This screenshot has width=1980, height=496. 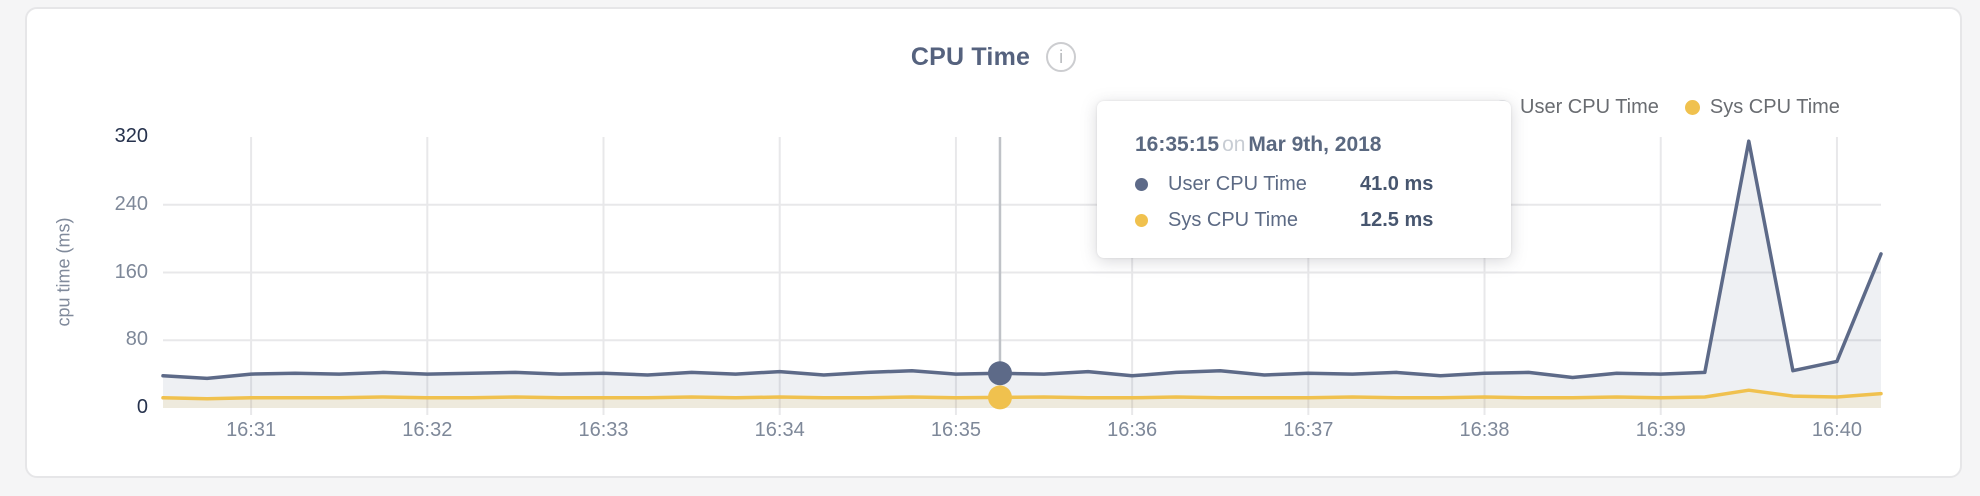 I want to click on legend-item-user: User CPU Time, so click(x=1577, y=107).